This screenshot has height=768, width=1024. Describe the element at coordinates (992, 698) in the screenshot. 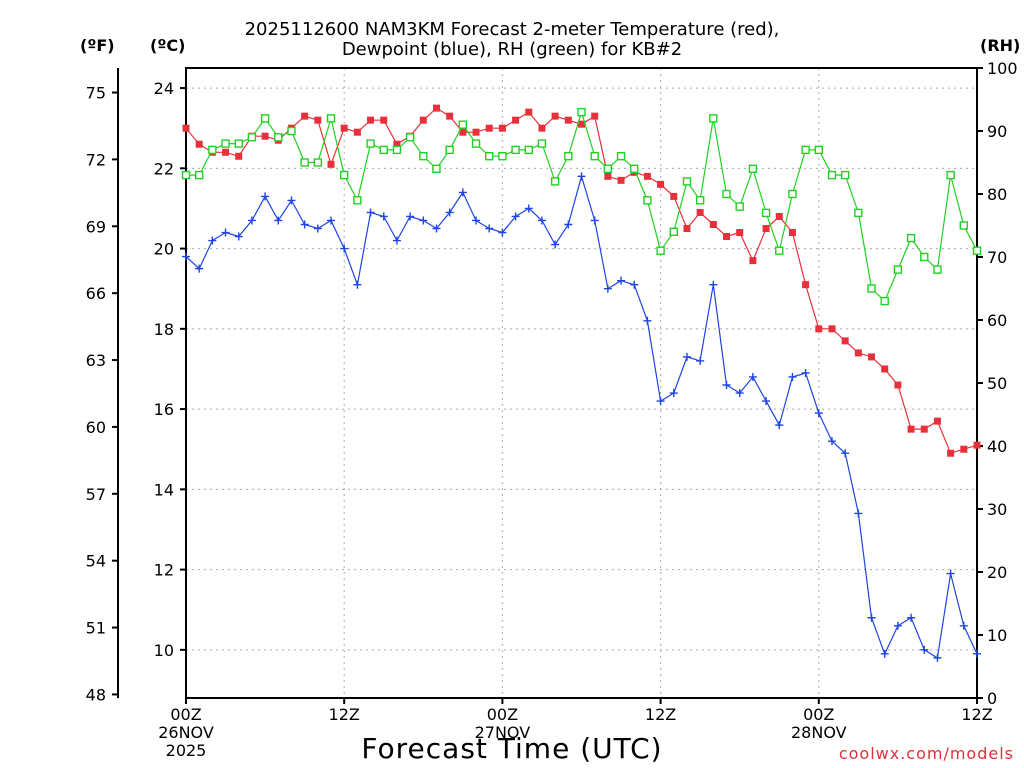

I see `rh-tick-label: 0` at that location.